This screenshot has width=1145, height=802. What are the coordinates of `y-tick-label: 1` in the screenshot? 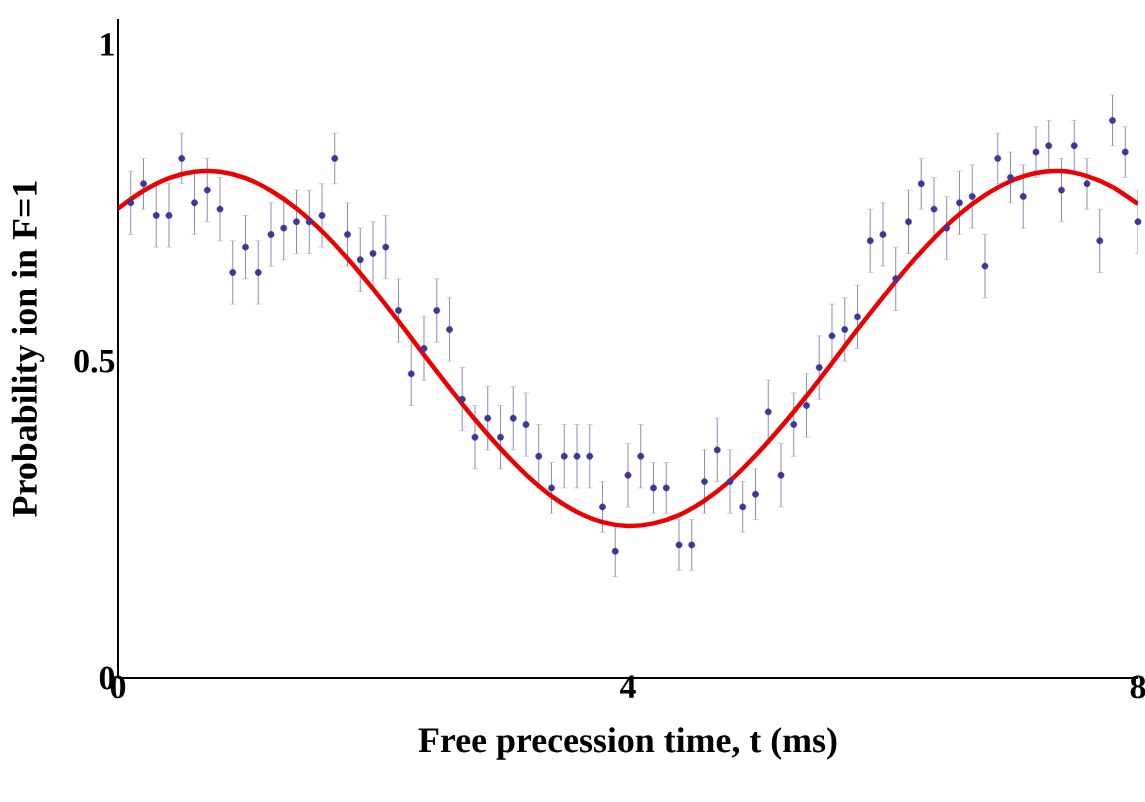 It's located at (107, 44).